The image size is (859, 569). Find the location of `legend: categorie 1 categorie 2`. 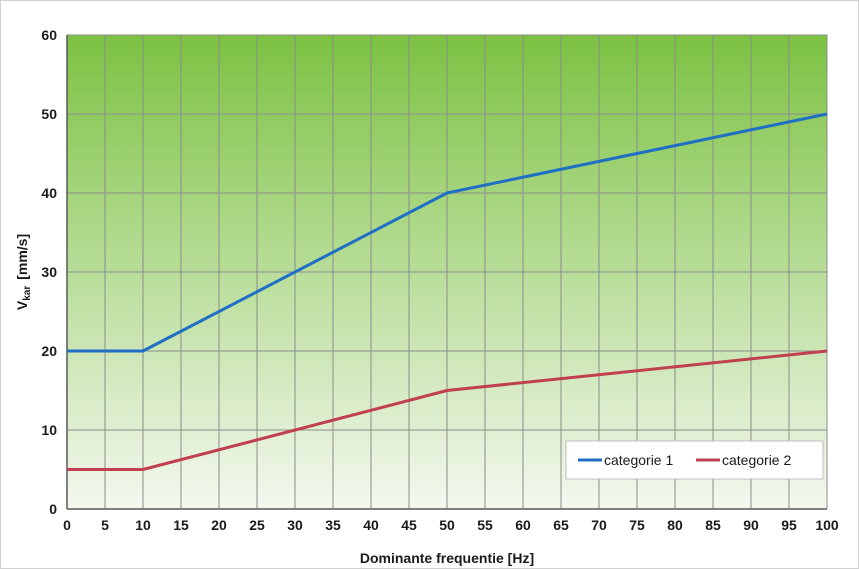

legend: categorie 1 categorie 2 is located at coordinates (694, 460).